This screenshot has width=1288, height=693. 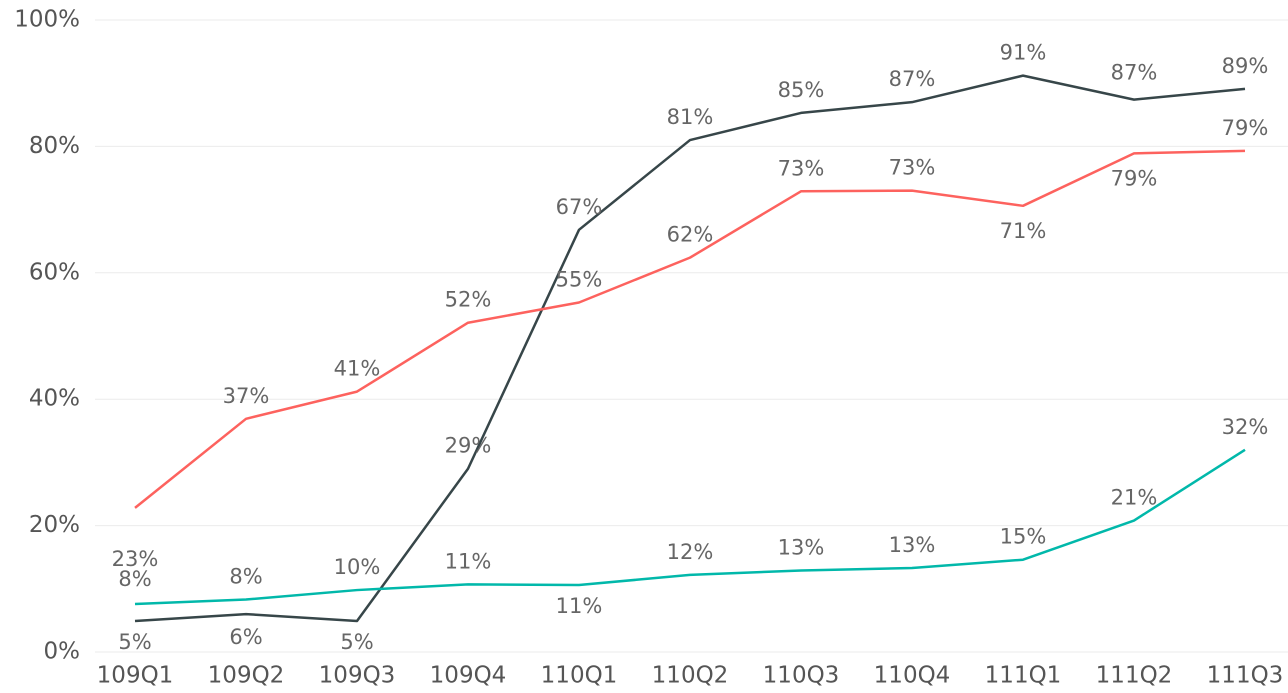 What do you see at coordinates (245, 637) in the screenshot?
I see `data-label: 6%` at bounding box center [245, 637].